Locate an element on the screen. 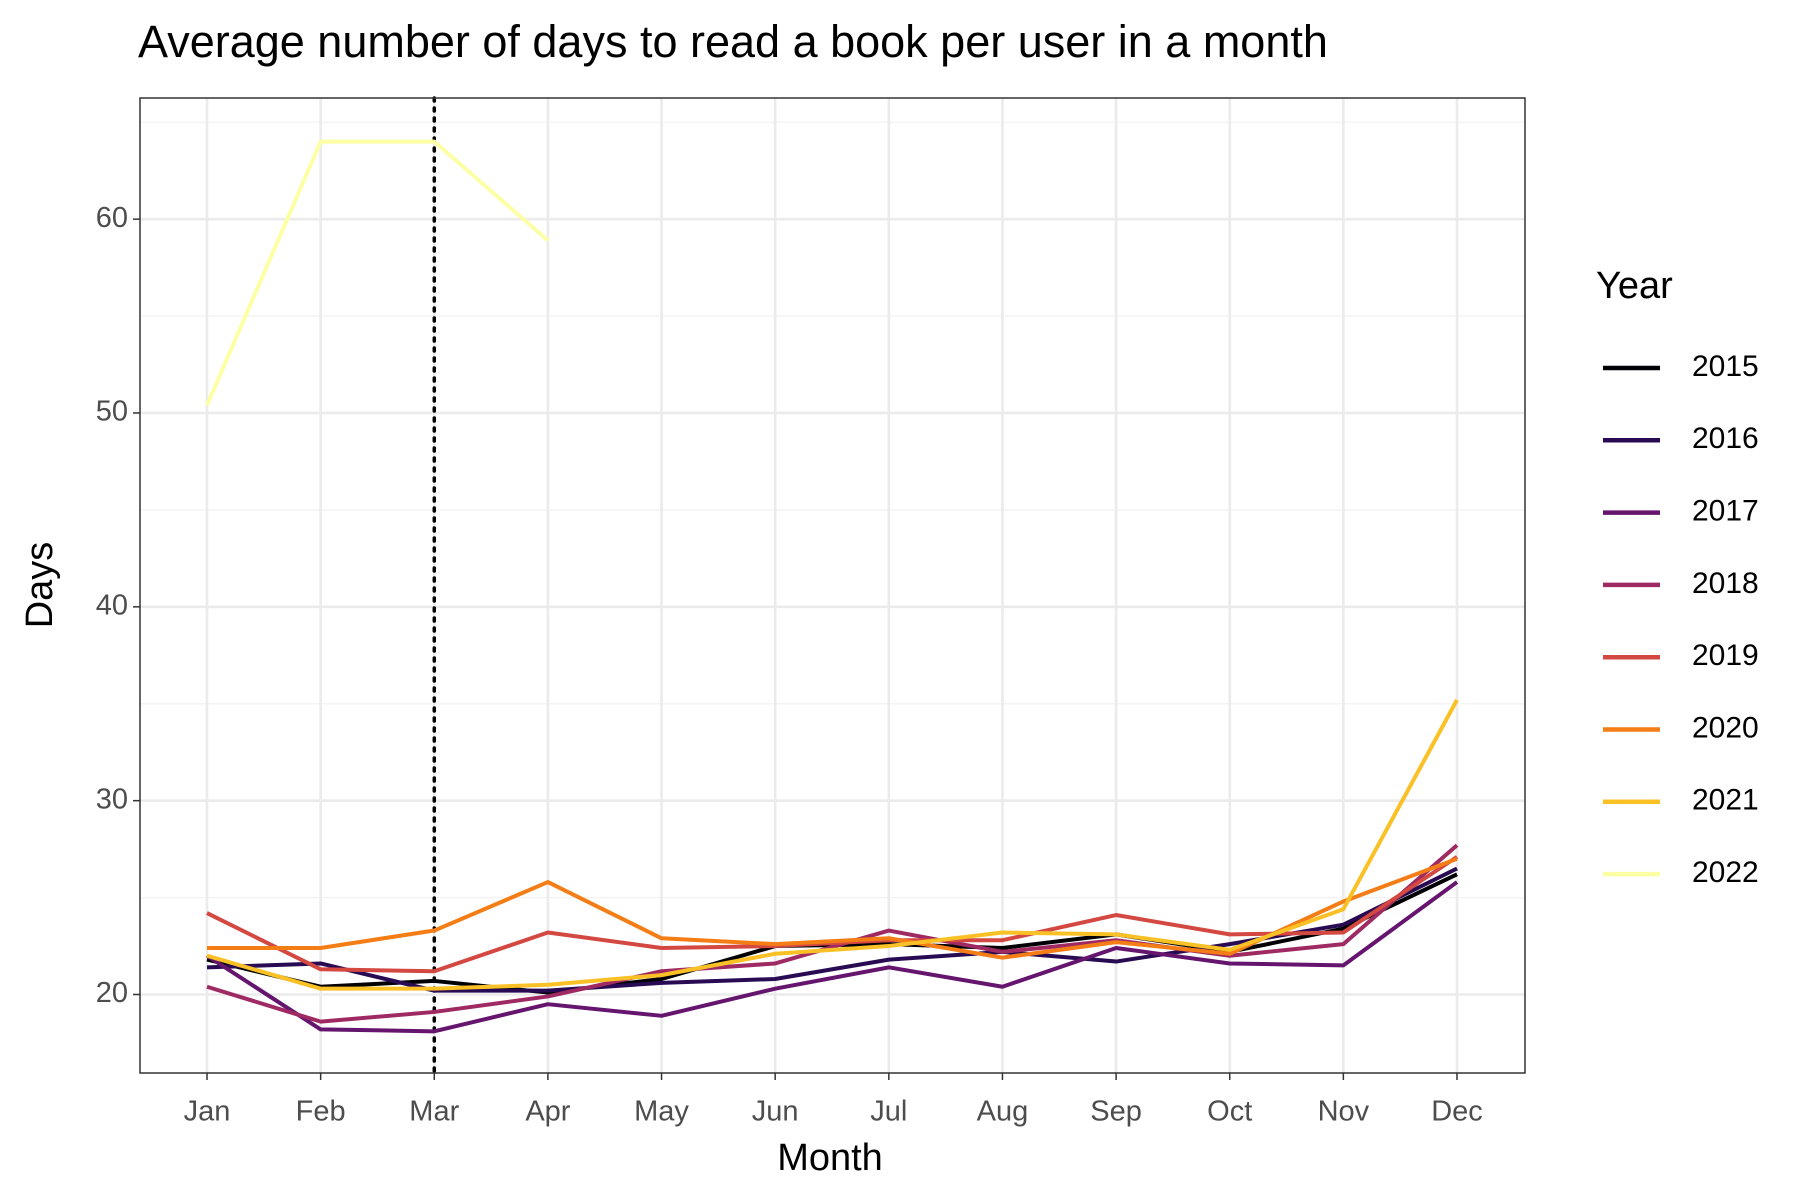 This screenshot has width=1800, height=1200. legend-label: 2022 is located at coordinates (1725, 872).